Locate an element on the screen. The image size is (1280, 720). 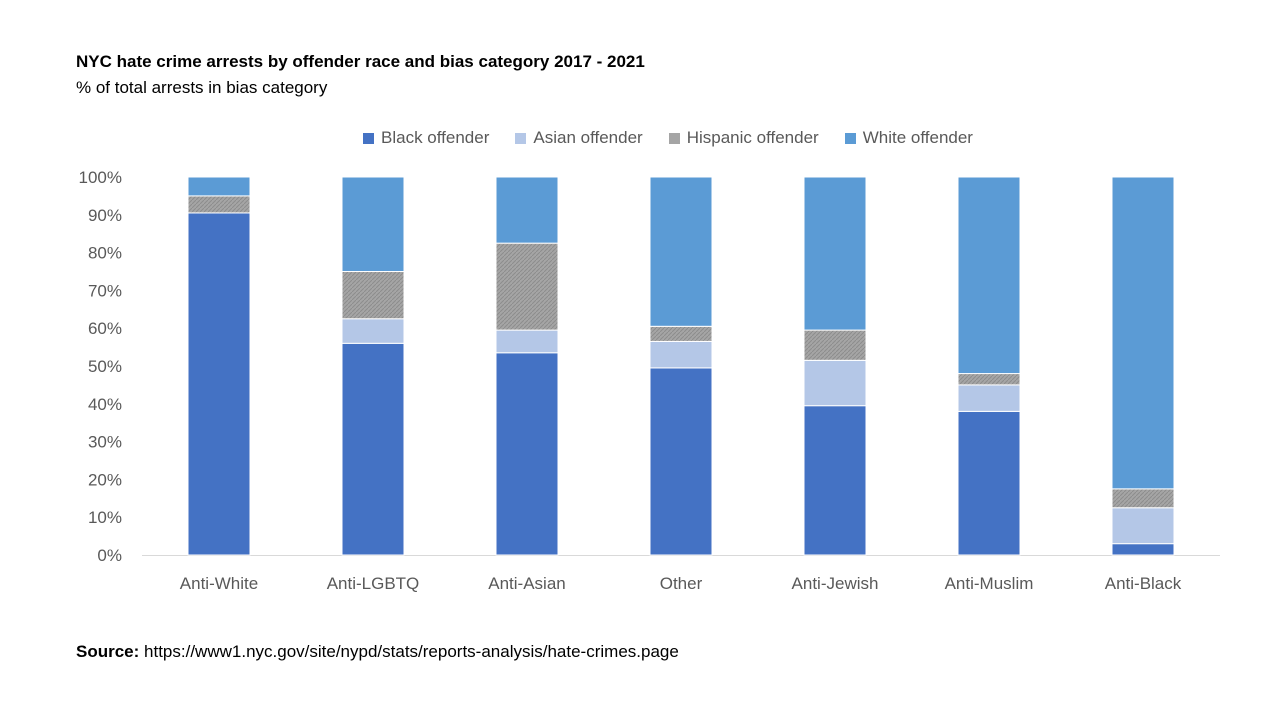
x-tick-label: Anti-Black is located at coordinates (1143, 583).